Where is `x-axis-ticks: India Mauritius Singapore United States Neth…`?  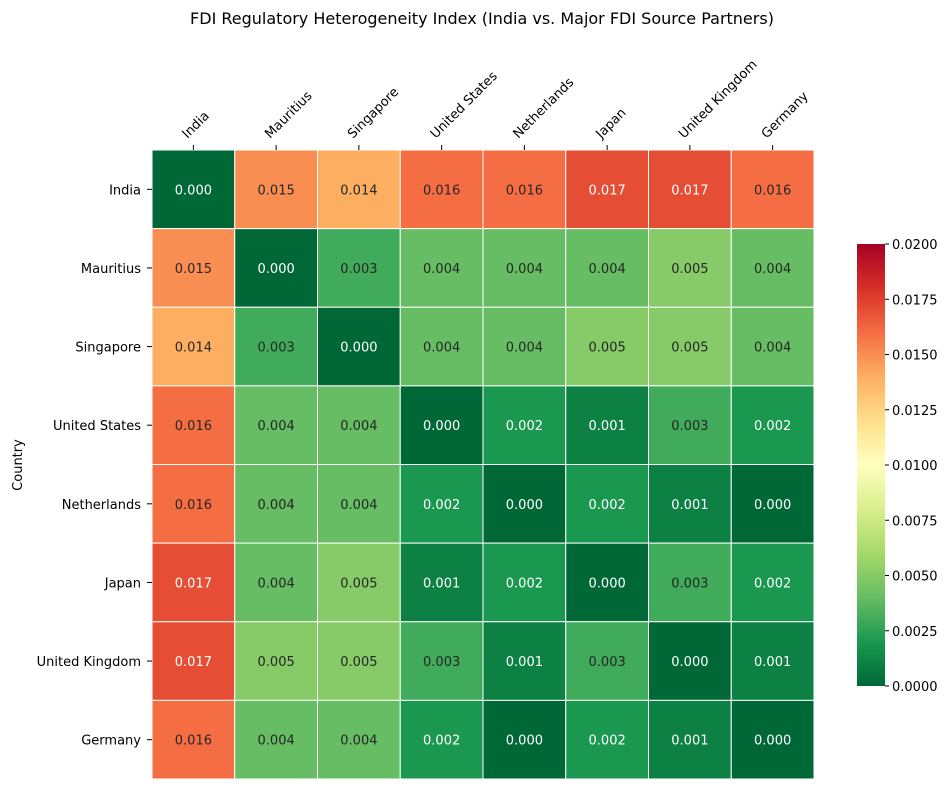
x-axis-ticks: India Mauritius Singapore United States Neth… is located at coordinates (496, 103).